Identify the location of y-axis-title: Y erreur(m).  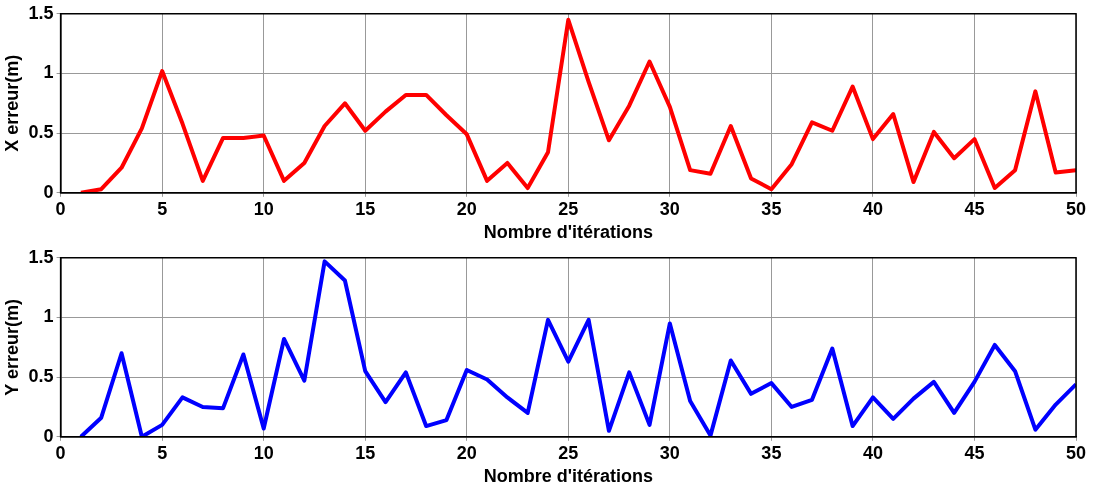
(11, 347).